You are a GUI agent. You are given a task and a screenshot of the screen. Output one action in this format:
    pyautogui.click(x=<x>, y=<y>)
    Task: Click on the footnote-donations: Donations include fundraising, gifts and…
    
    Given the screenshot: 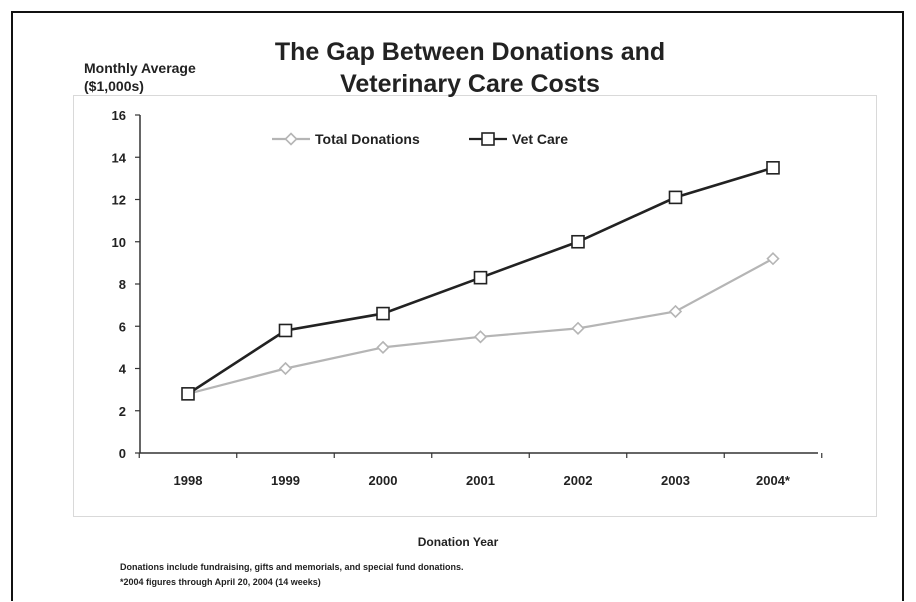 What is the action you would take?
    pyautogui.click(x=292, y=567)
    